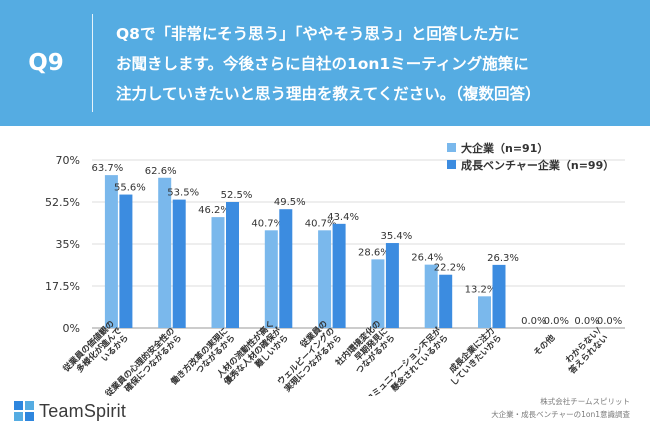 The height and width of the screenshot is (434, 650). What do you see at coordinates (374, 252) in the screenshot?
I see `data-label: 28.6%` at bounding box center [374, 252].